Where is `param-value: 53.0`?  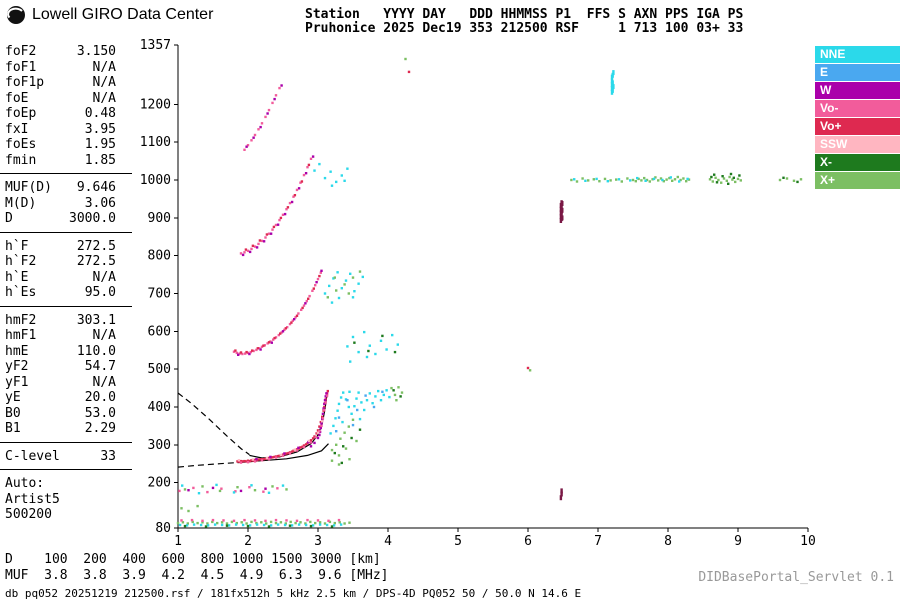
param-value: 53.0 is located at coordinates (100, 413).